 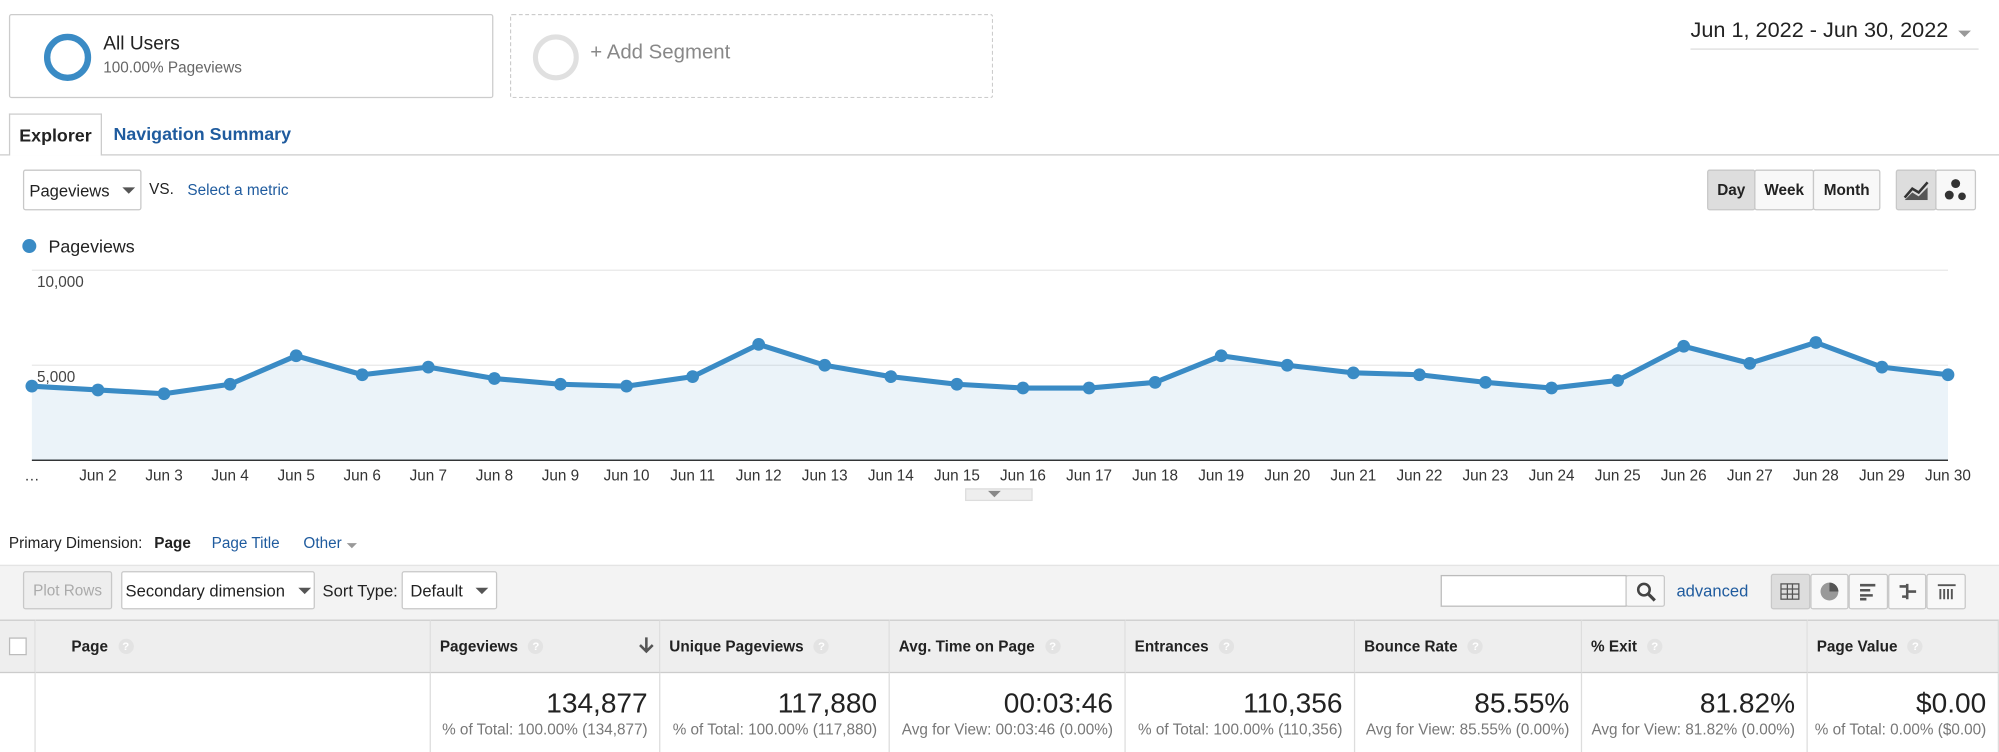 I want to click on sort-select: Default, so click(x=449, y=590).